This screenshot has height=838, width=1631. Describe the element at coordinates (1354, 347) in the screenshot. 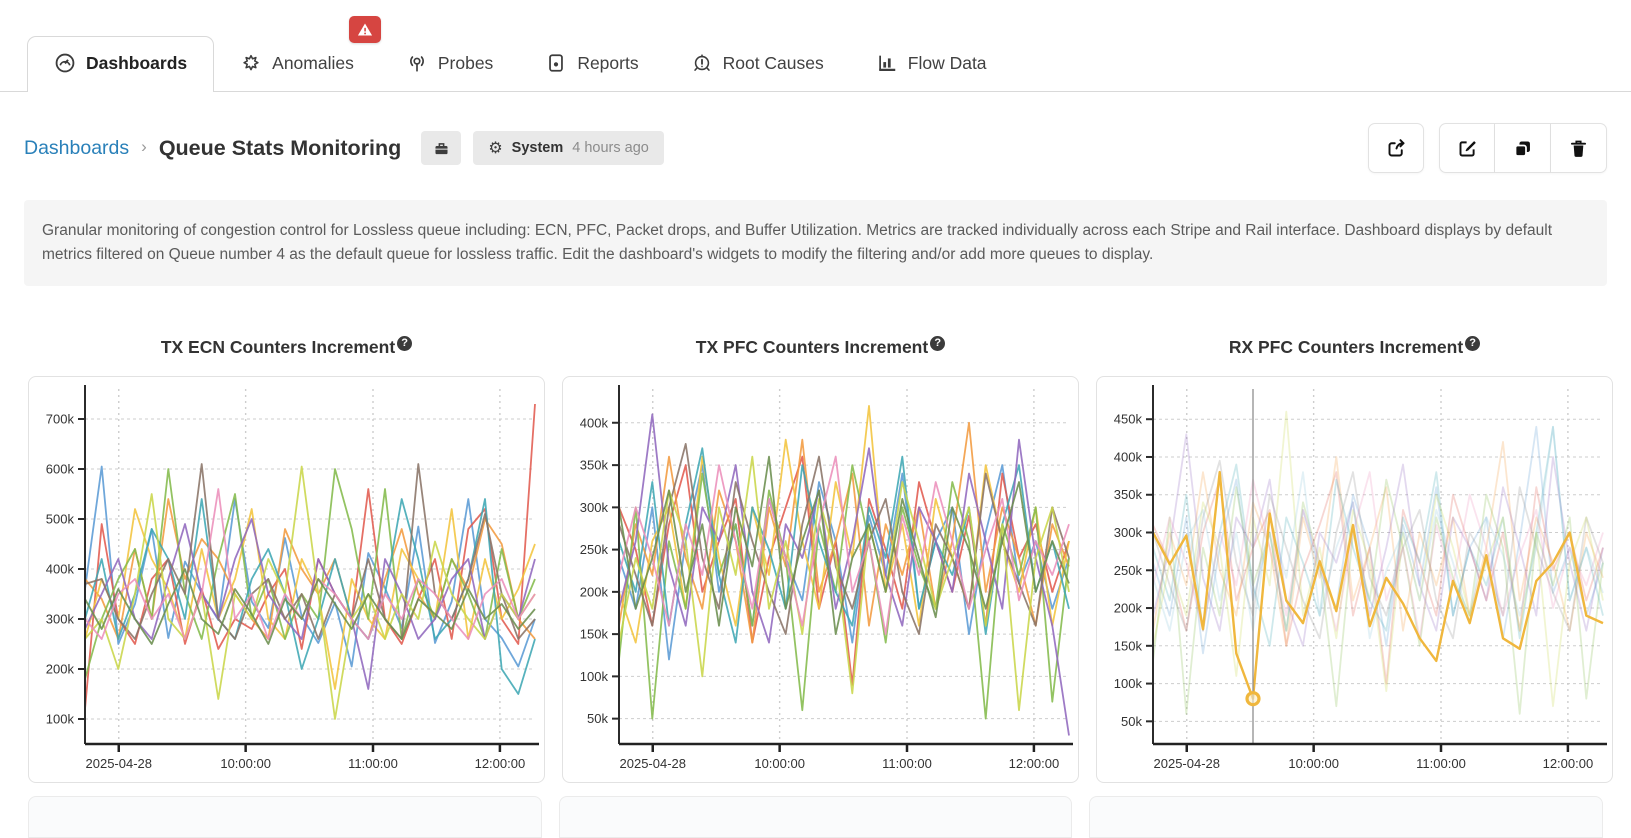

I see `chart-title: RX PFC Counters Increment?` at that location.